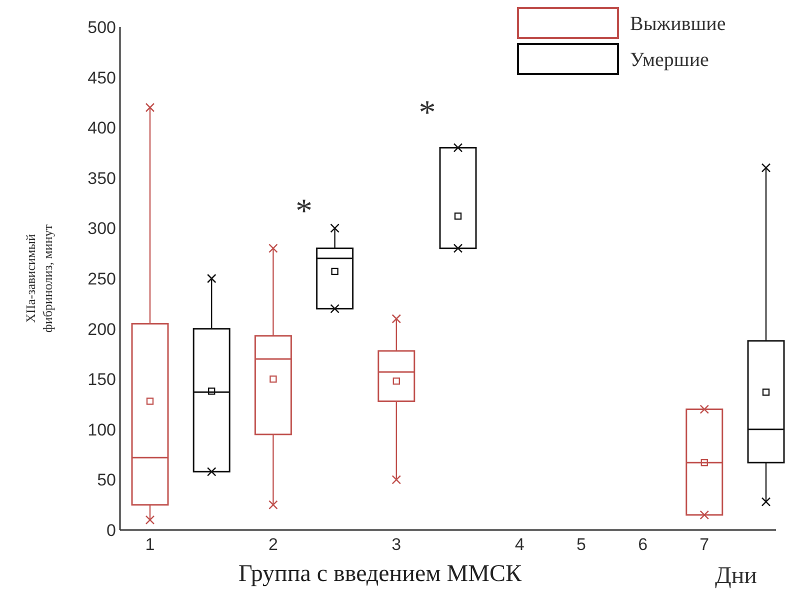 Image resolution: width=788 pixels, height=593 pixels. Describe the element at coordinates (736, 576) in the screenshot. I see `text: Дни` at that location.